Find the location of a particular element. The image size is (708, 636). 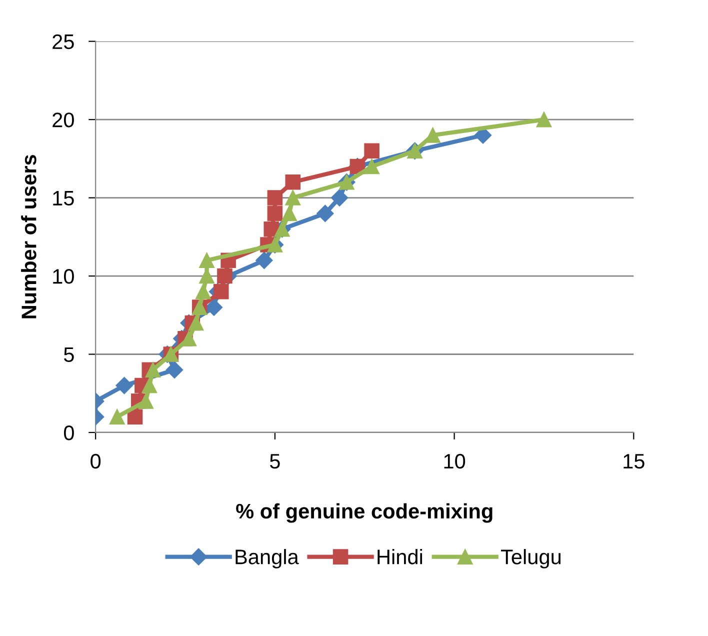

y-tick-label: 20 is located at coordinates (63, 120).